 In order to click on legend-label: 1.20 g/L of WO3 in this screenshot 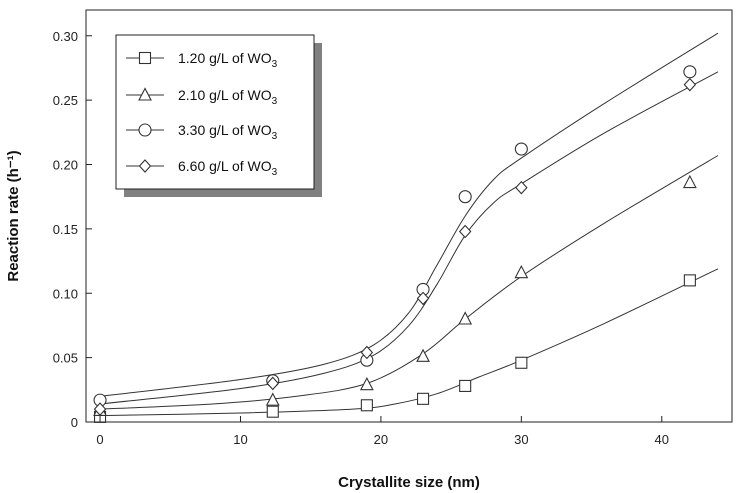, I will do `click(228, 60)`.